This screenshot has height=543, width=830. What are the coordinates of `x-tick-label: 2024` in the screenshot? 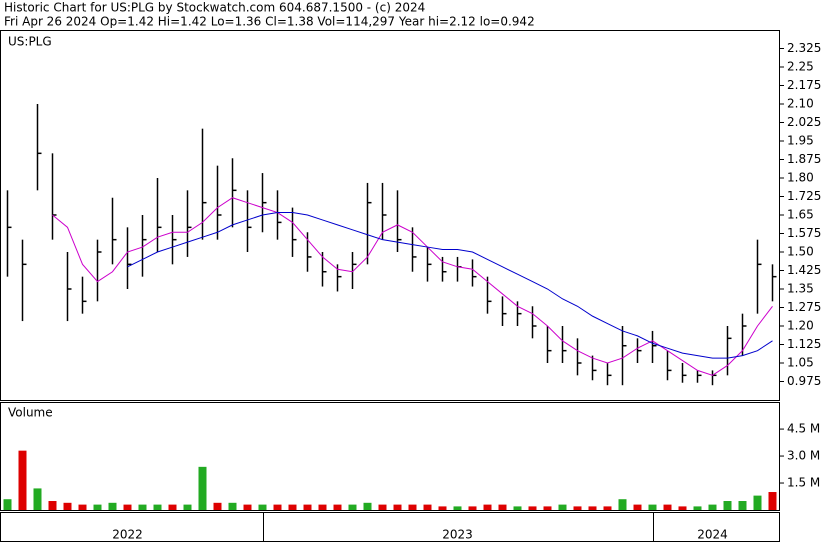 It's located at (712, 535).